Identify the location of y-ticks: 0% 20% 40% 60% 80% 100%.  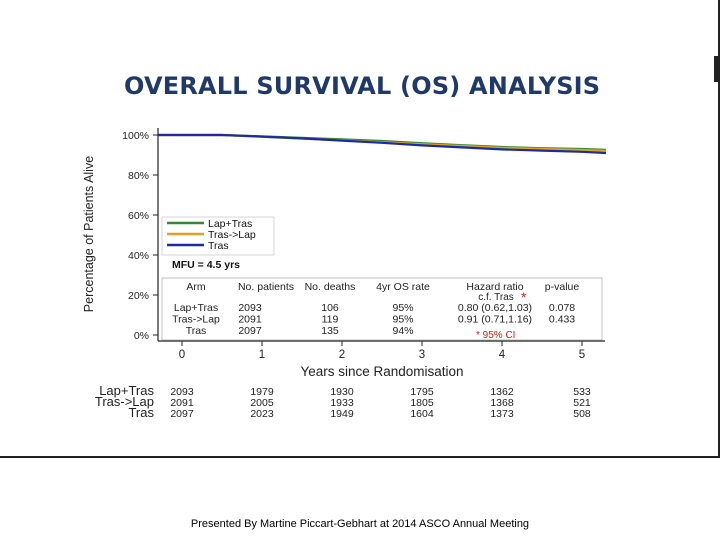
(140, 236).